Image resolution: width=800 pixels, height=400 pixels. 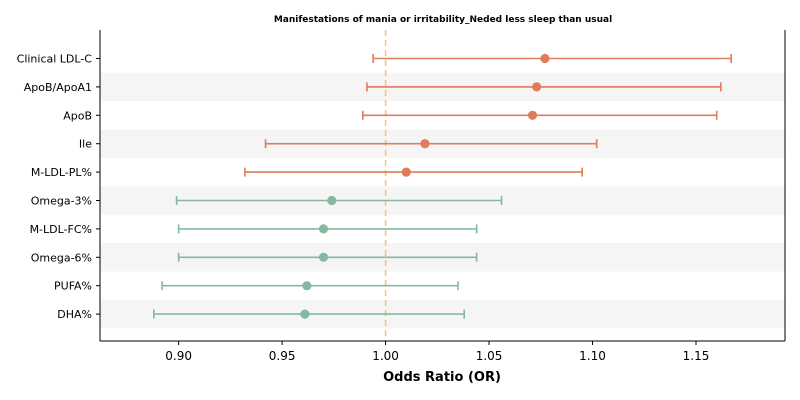 I want to click on y-tick-label: Omega-3%, so click(x=61, y=201).